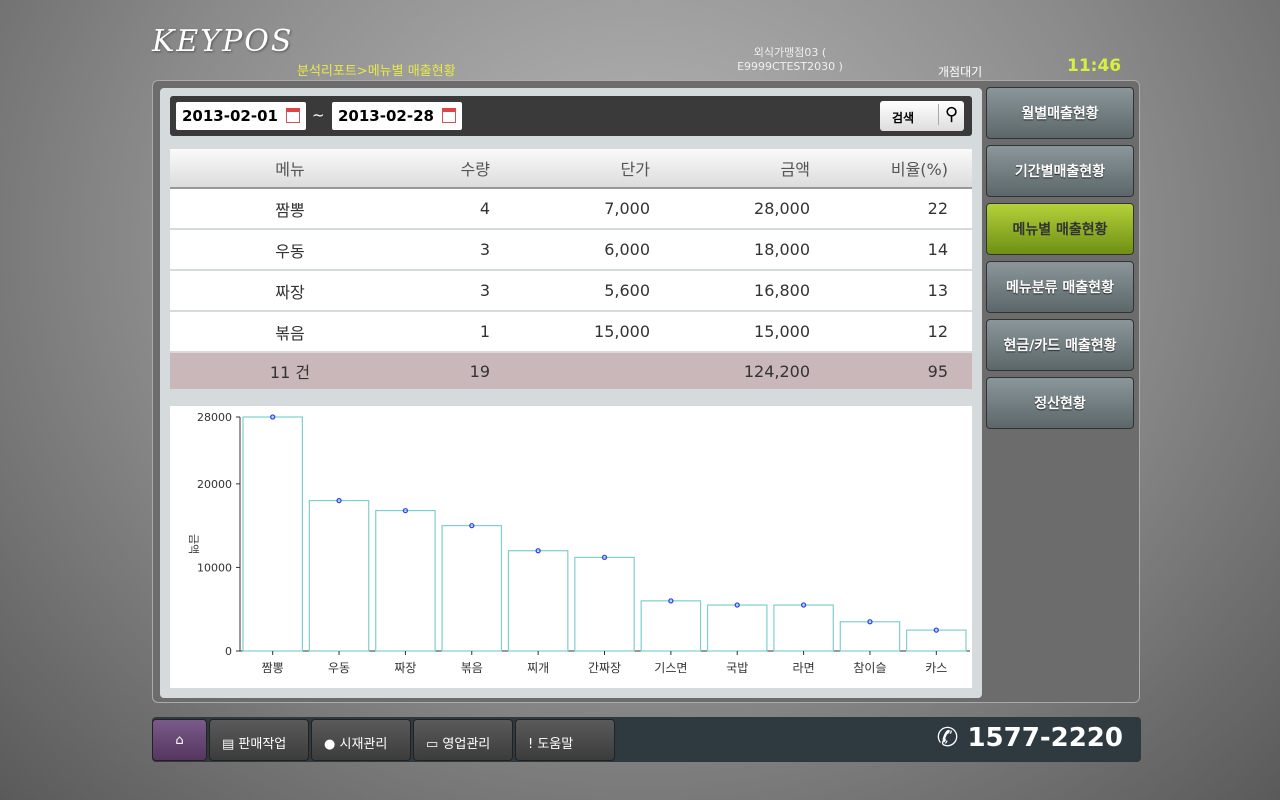 This screenshot has height=800, width=1280. Describe the element at coordinates (1060, 229) in the screenshot. I see `side-menu-item: 메뉴별 매출현황` at that location.